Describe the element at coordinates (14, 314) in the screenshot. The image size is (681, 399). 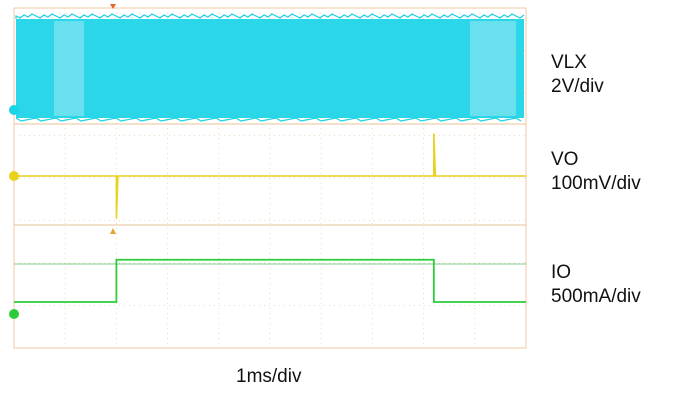
I see `io-ground-marker` at that location.